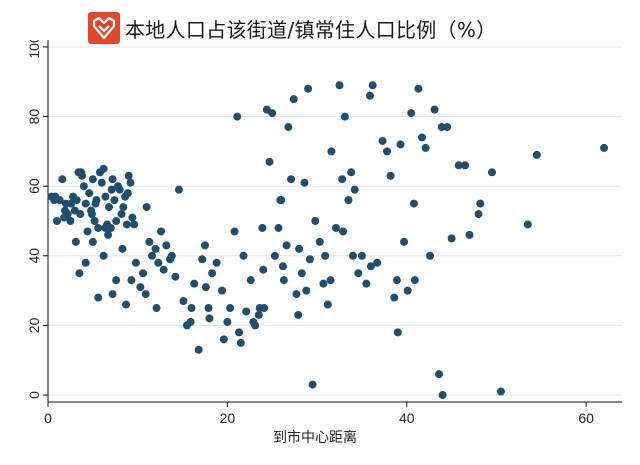 Image resolution: width=640 pixels, height=465 pixels. Describe the element at coordinates (34, 325) in the screenshot. I see `y-tick-label: 20` at that location.